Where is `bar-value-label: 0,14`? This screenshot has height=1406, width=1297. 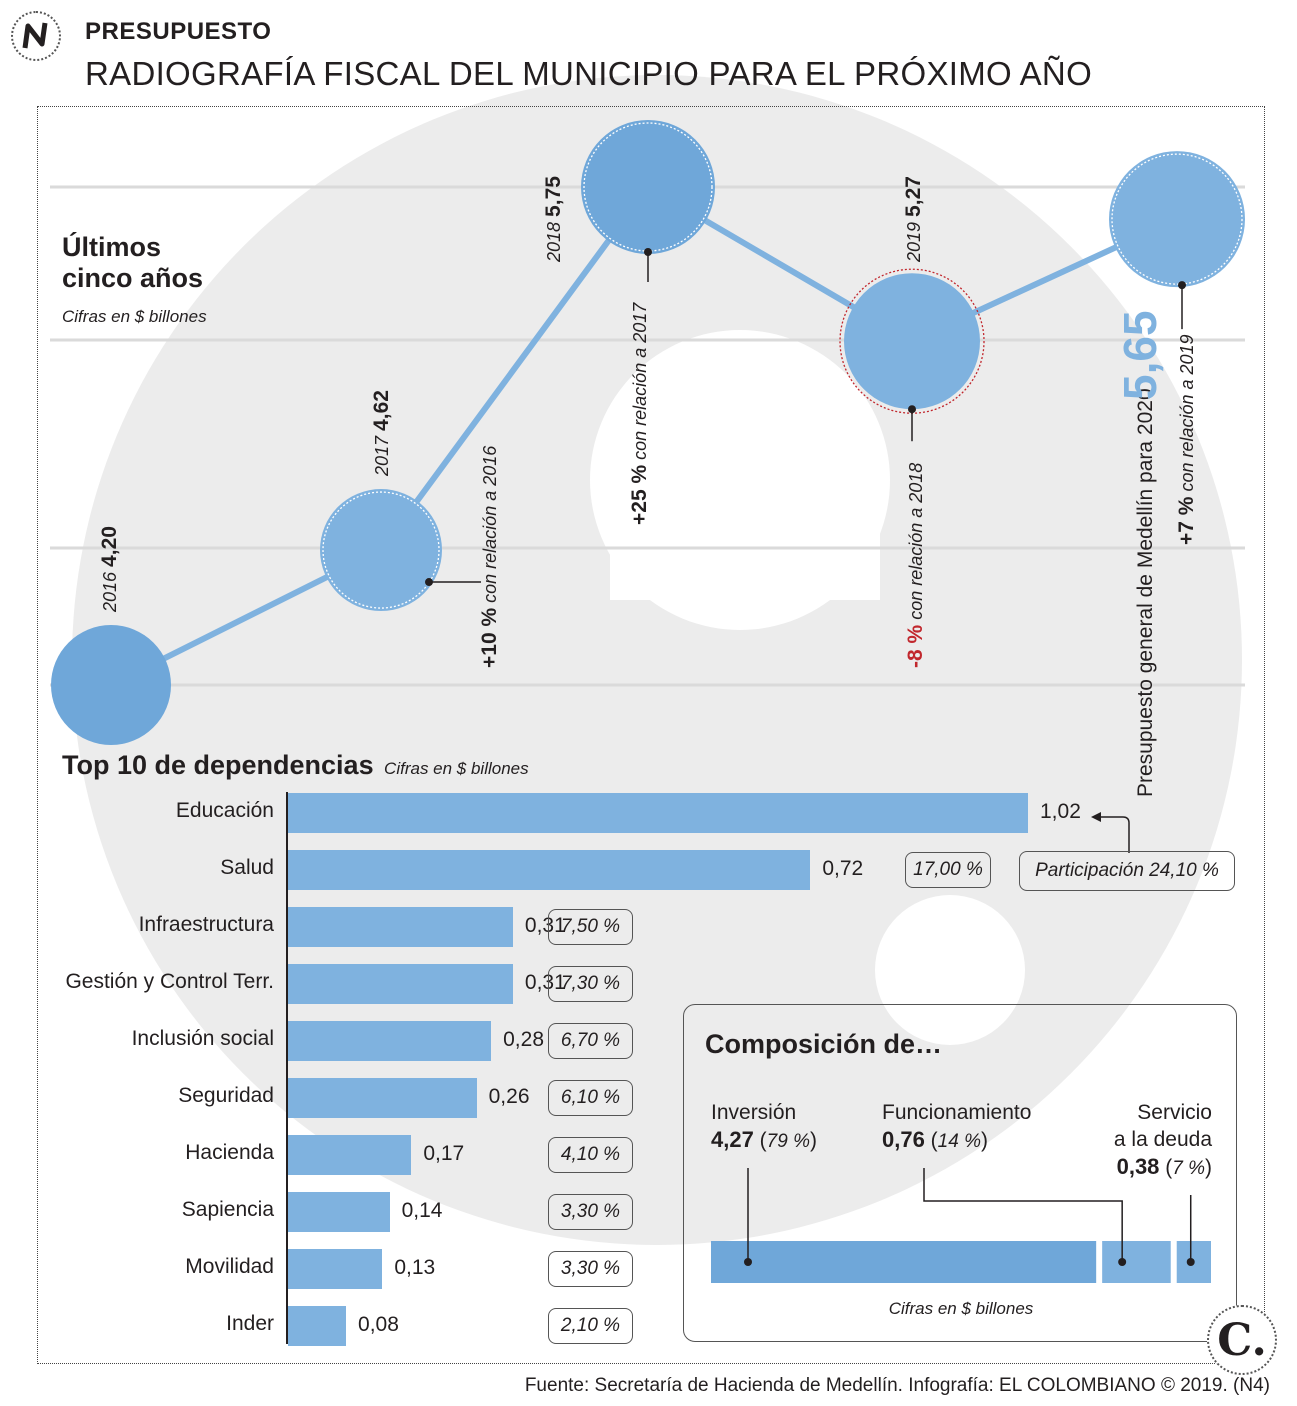 bar-value-label: 0,14 is located at coordinates (422, 1210).